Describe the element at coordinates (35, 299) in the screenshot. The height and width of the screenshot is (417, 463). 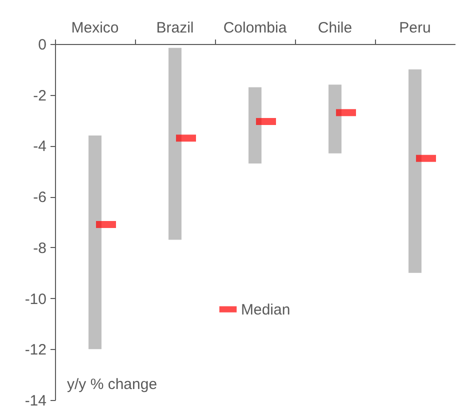
I see `y-tick-label: -10` at that location.